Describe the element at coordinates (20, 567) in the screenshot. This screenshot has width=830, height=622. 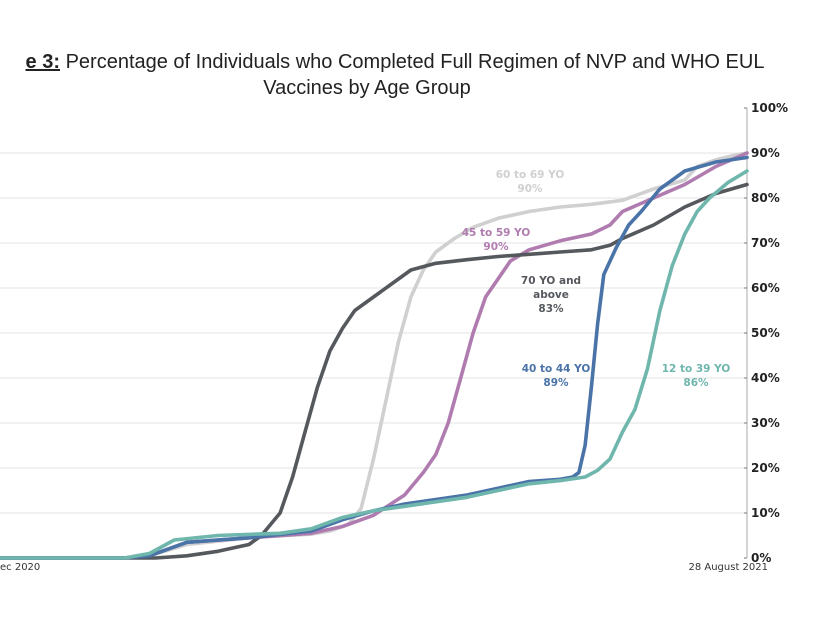
I see `x-start-label: ec 2020` at that location.